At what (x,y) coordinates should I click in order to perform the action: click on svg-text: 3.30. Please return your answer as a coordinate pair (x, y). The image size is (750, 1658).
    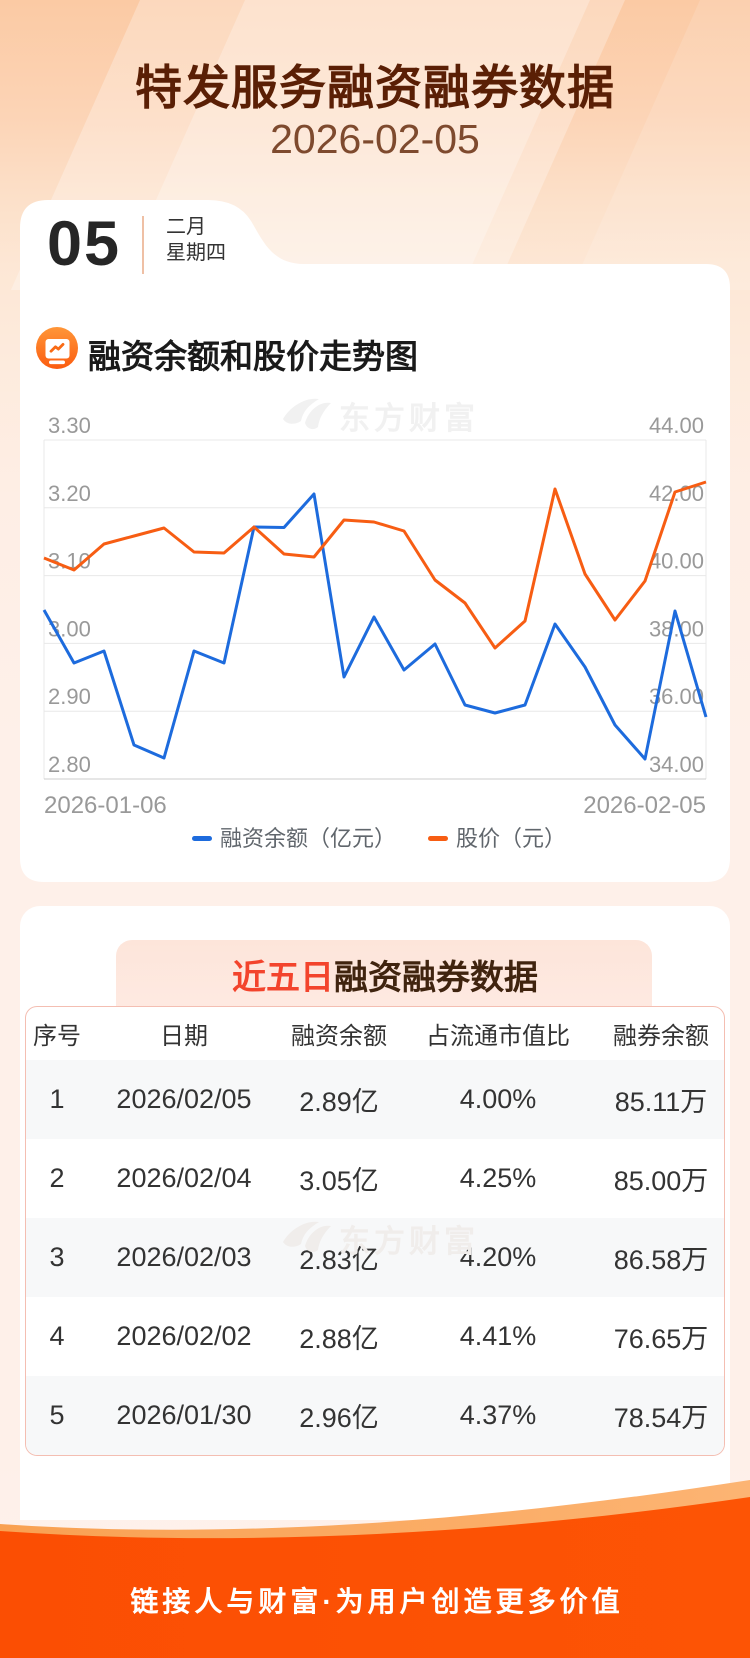
    Looking at the image, I should click on (69, 425).